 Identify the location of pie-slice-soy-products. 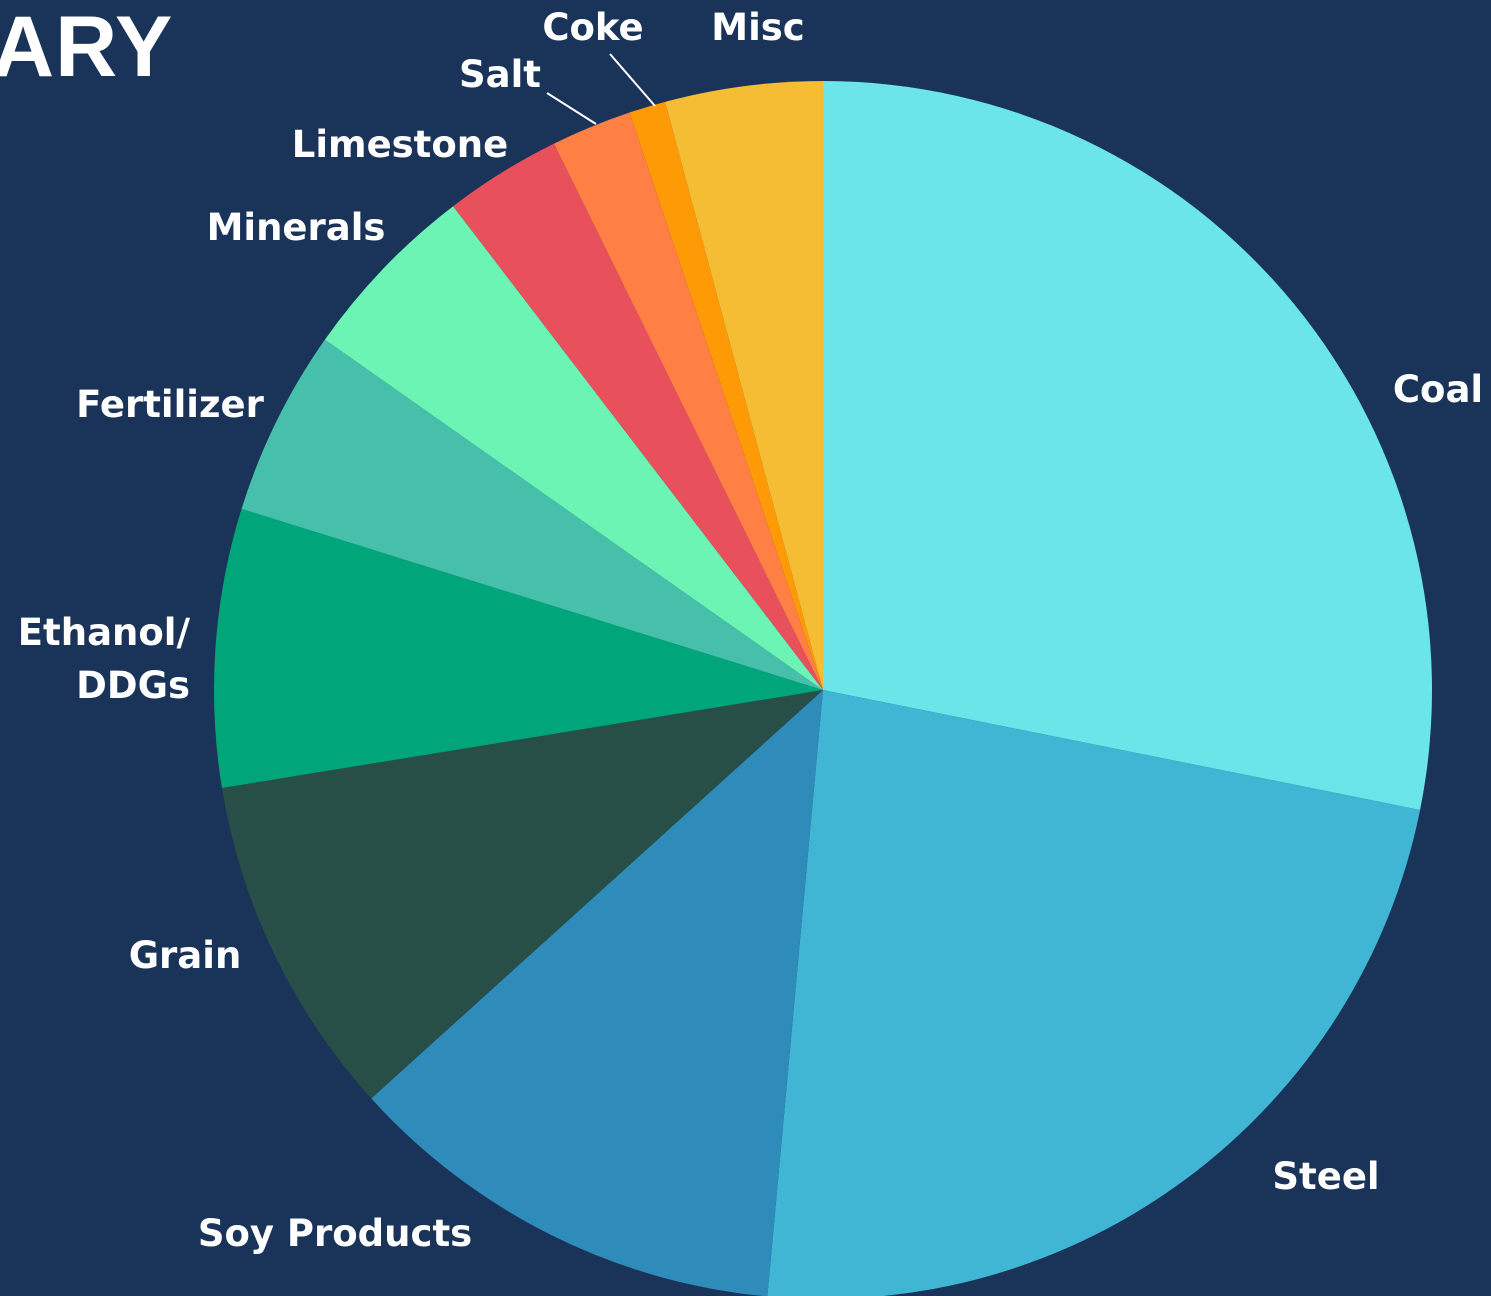
(597, 993).